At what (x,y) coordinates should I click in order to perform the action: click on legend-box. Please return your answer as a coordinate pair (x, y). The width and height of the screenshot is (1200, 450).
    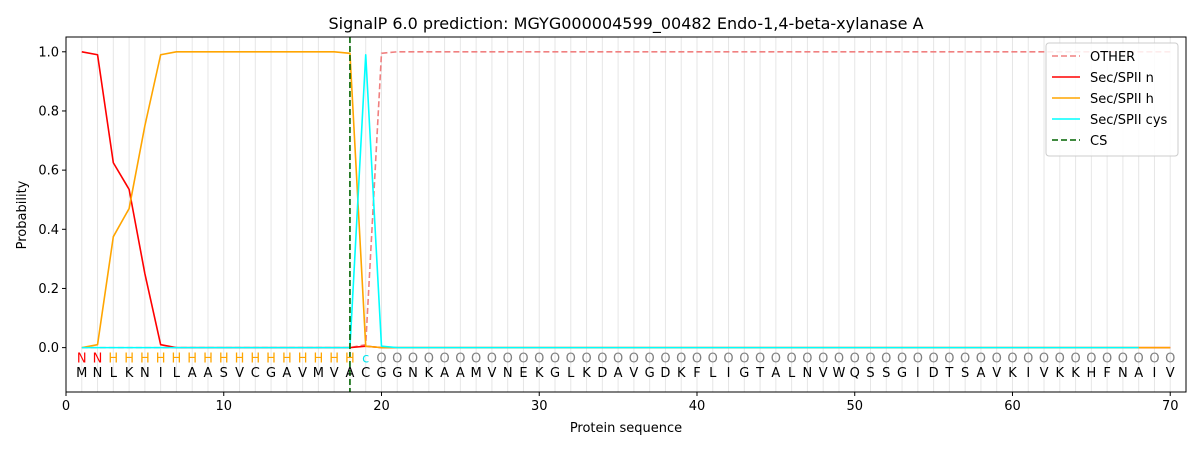
    Looking at the image, I should click on (1112, 99).